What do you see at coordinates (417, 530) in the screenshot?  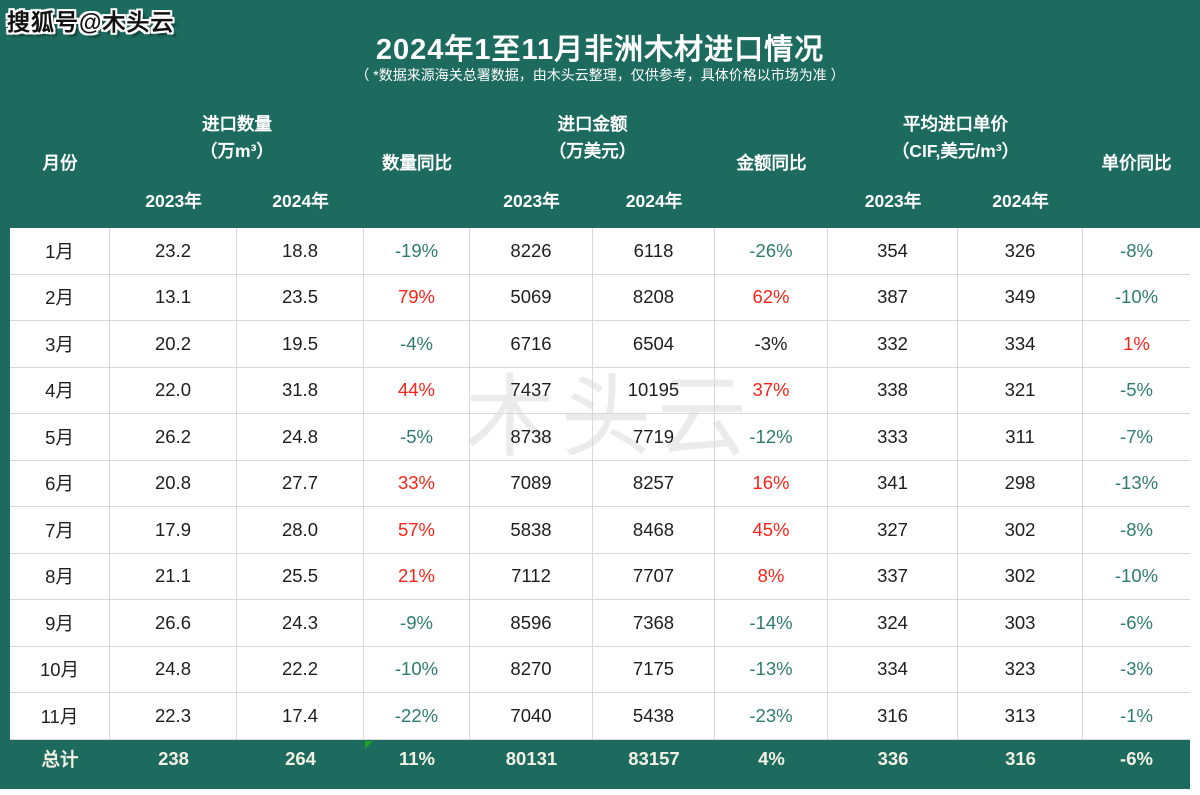 I see `cell-yoy-value: 57%` at bounding box center [417, 530].